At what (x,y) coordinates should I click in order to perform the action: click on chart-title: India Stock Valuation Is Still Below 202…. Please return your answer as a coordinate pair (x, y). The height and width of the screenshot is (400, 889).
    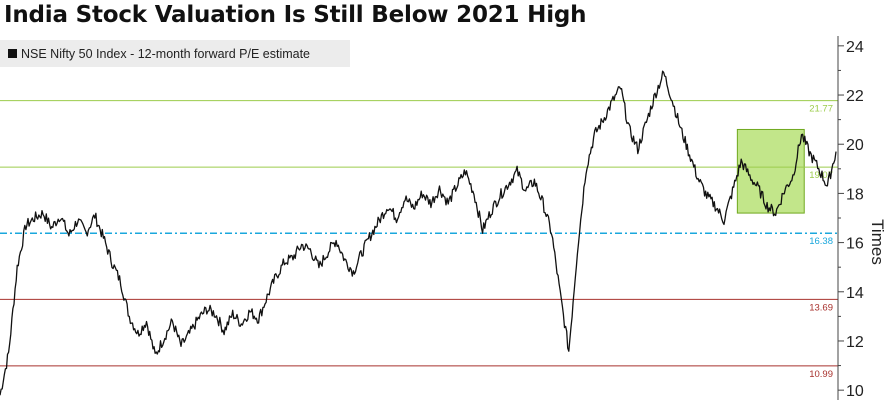
    Looking at the image, I should click on (295, 15).